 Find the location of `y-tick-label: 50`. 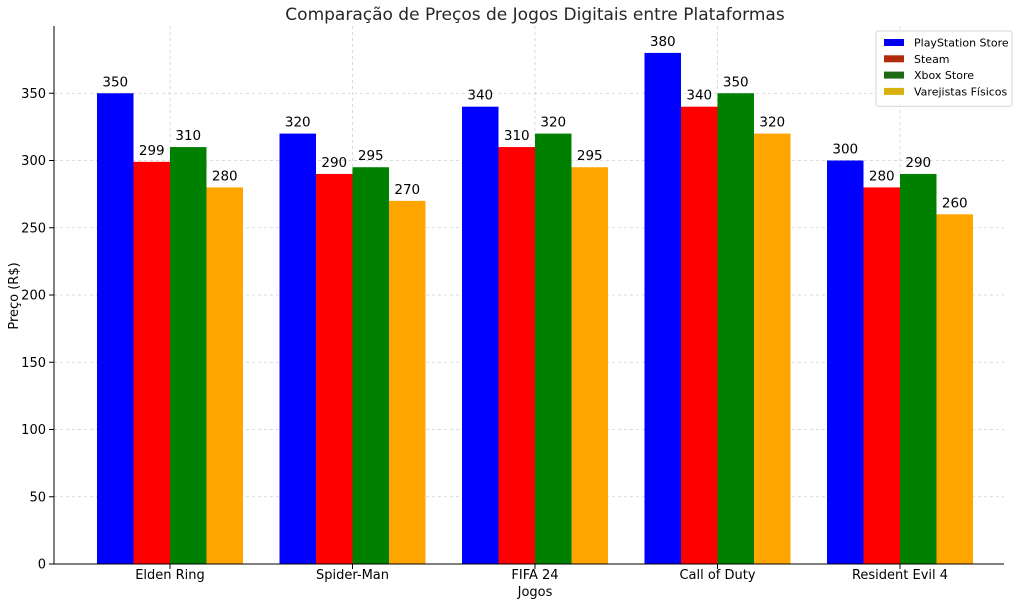

y-tick-label: 50 is located at coordinates (37, 497).